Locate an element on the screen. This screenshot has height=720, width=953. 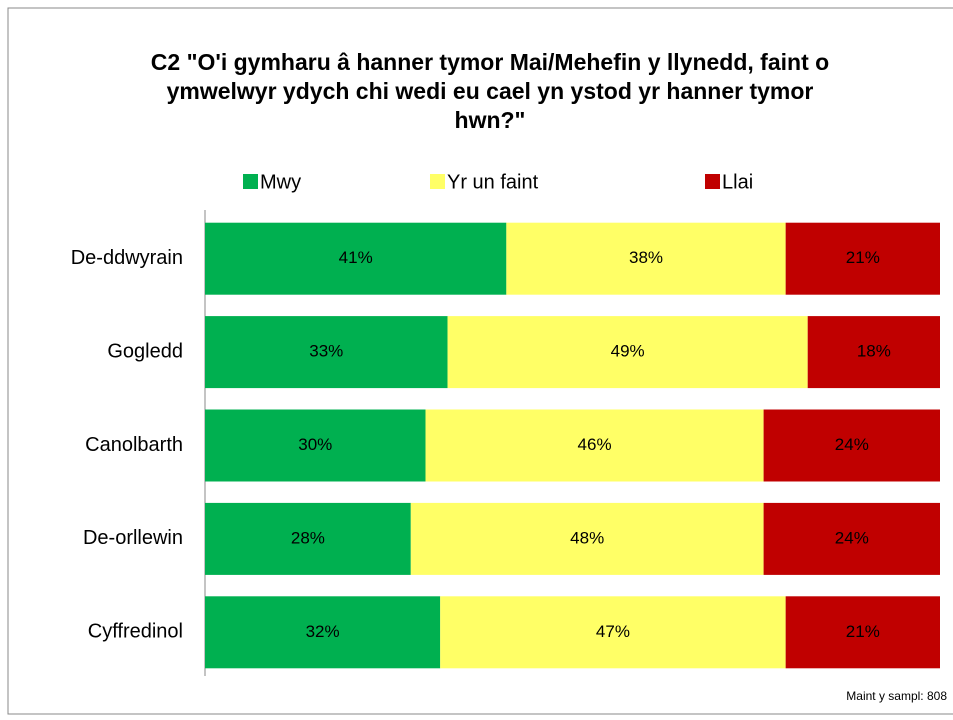
data-label: 48% is located at coordinates (587, 537).